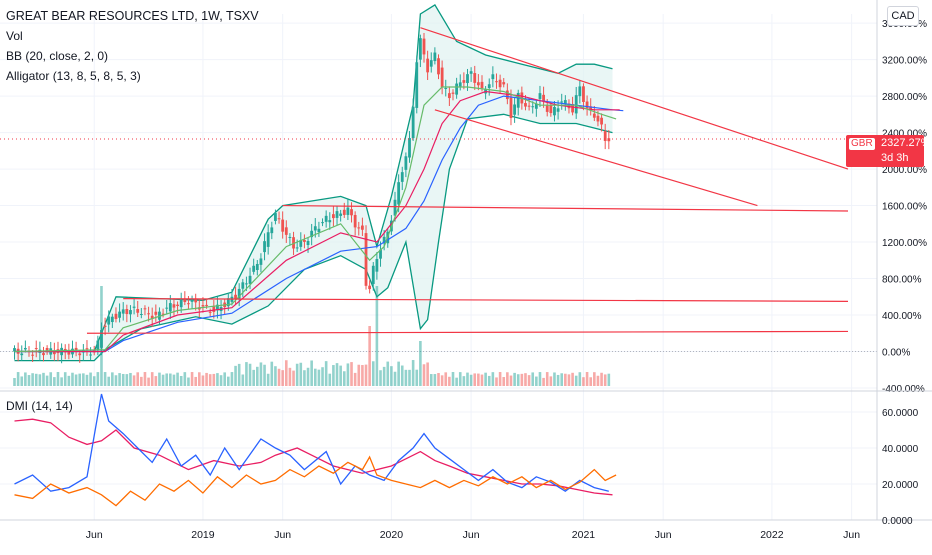 This screenshot has height=555, width=932. Describe the element at coordinates (900, 467) in the screenshot. I see `dmi-axis: 60.0000 40.0000 20.0000 0.0000` at that location.